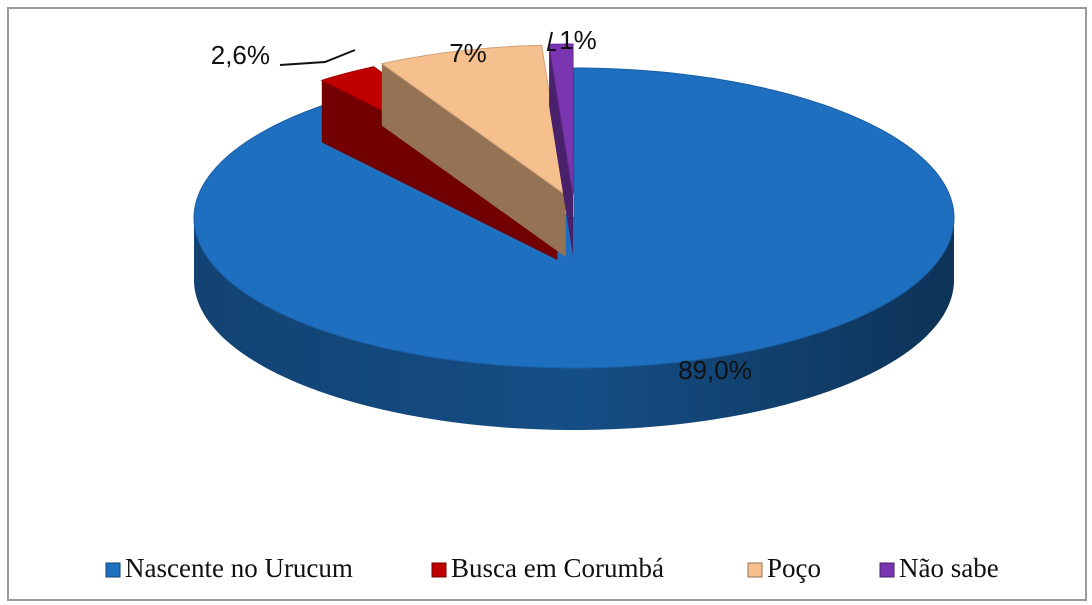 This screenshot has width=1092, height=605. I want to click on legend-label: Não sabe, so click(949, 568).